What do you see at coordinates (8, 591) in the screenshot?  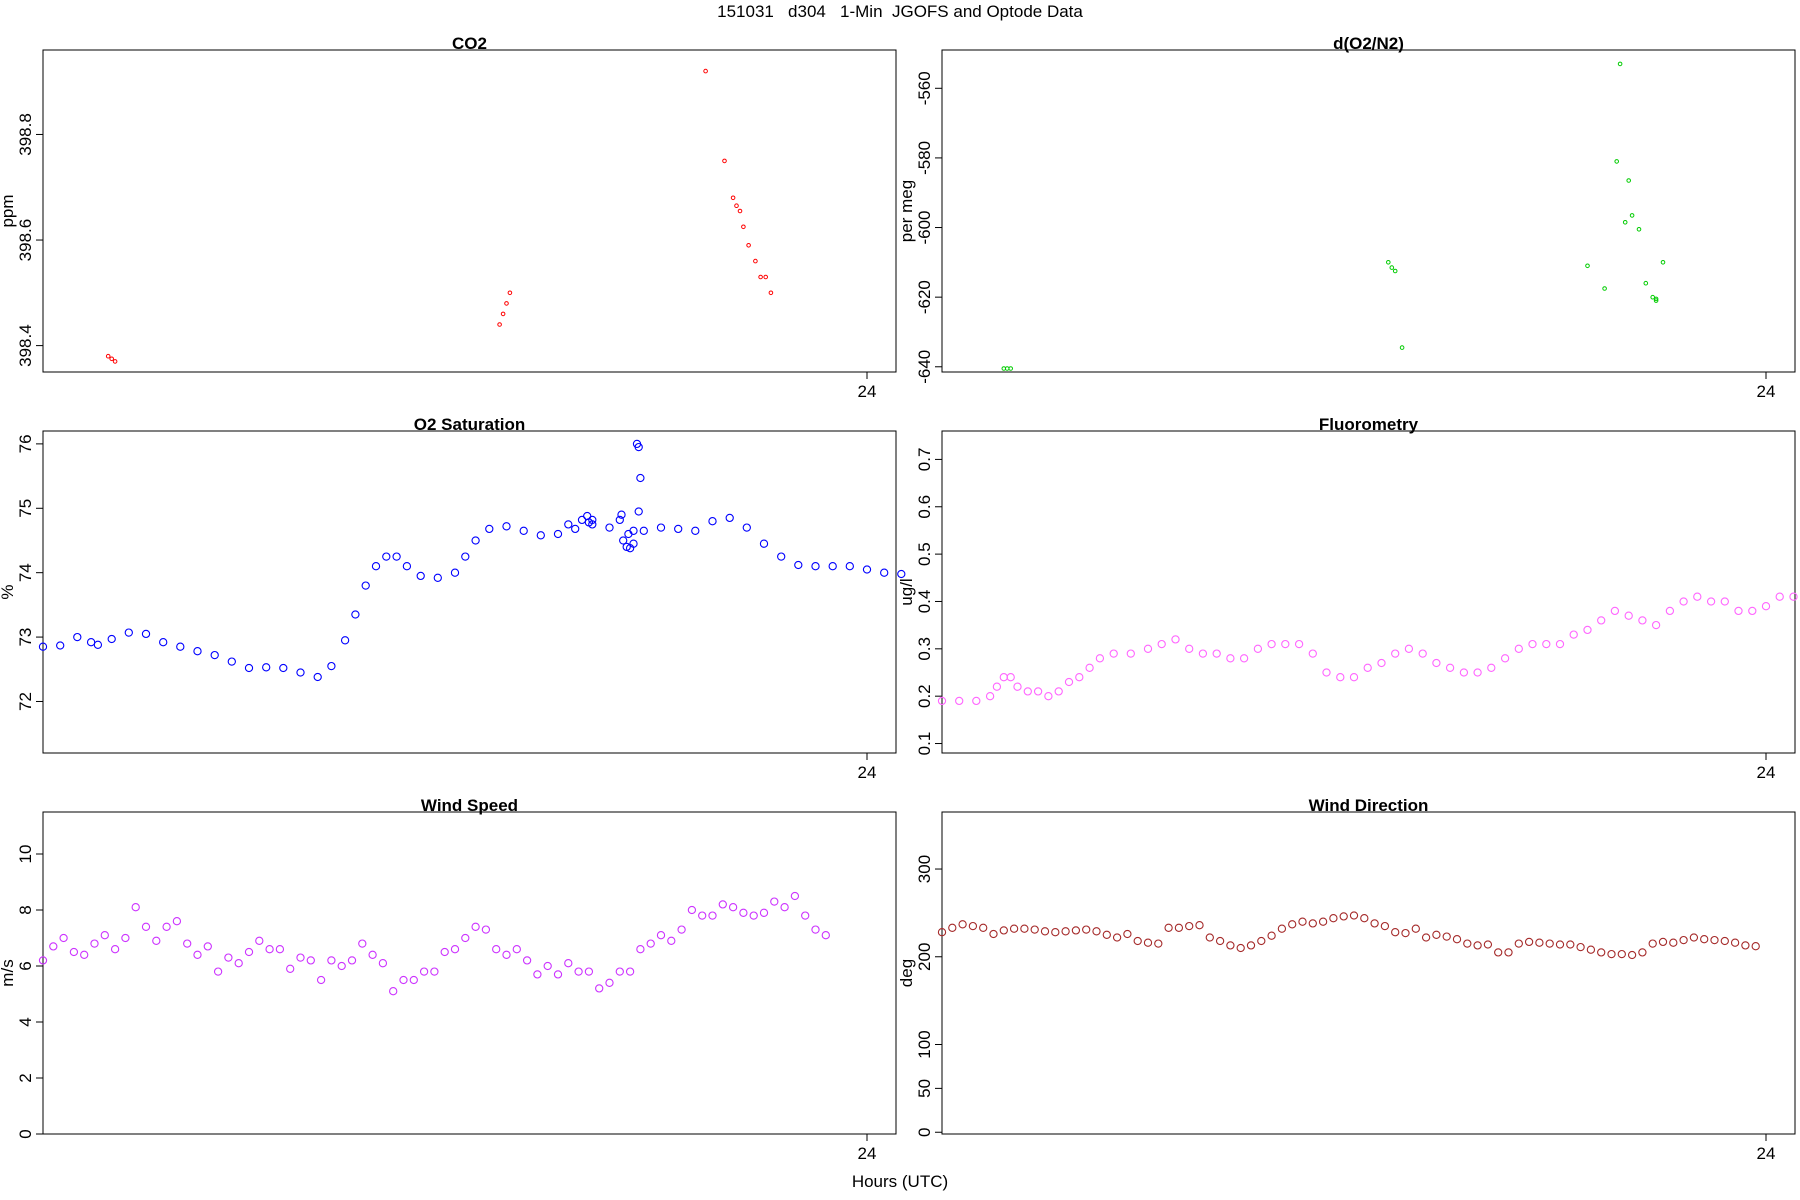 I see `y-axis-label: %` at bounding box center [8, 591].